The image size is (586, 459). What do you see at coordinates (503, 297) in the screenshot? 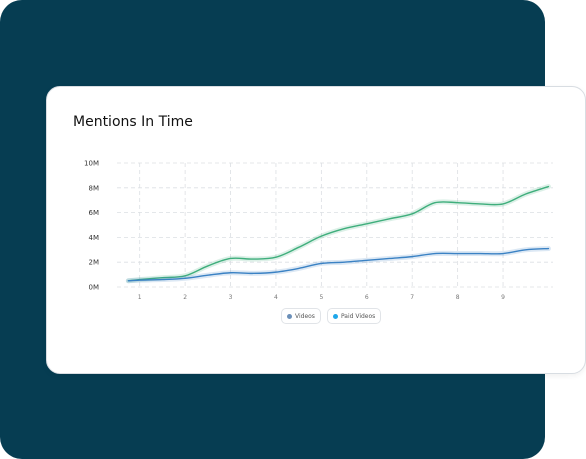
I see `x-tick-label: 9` at bounding box center [503, 297].